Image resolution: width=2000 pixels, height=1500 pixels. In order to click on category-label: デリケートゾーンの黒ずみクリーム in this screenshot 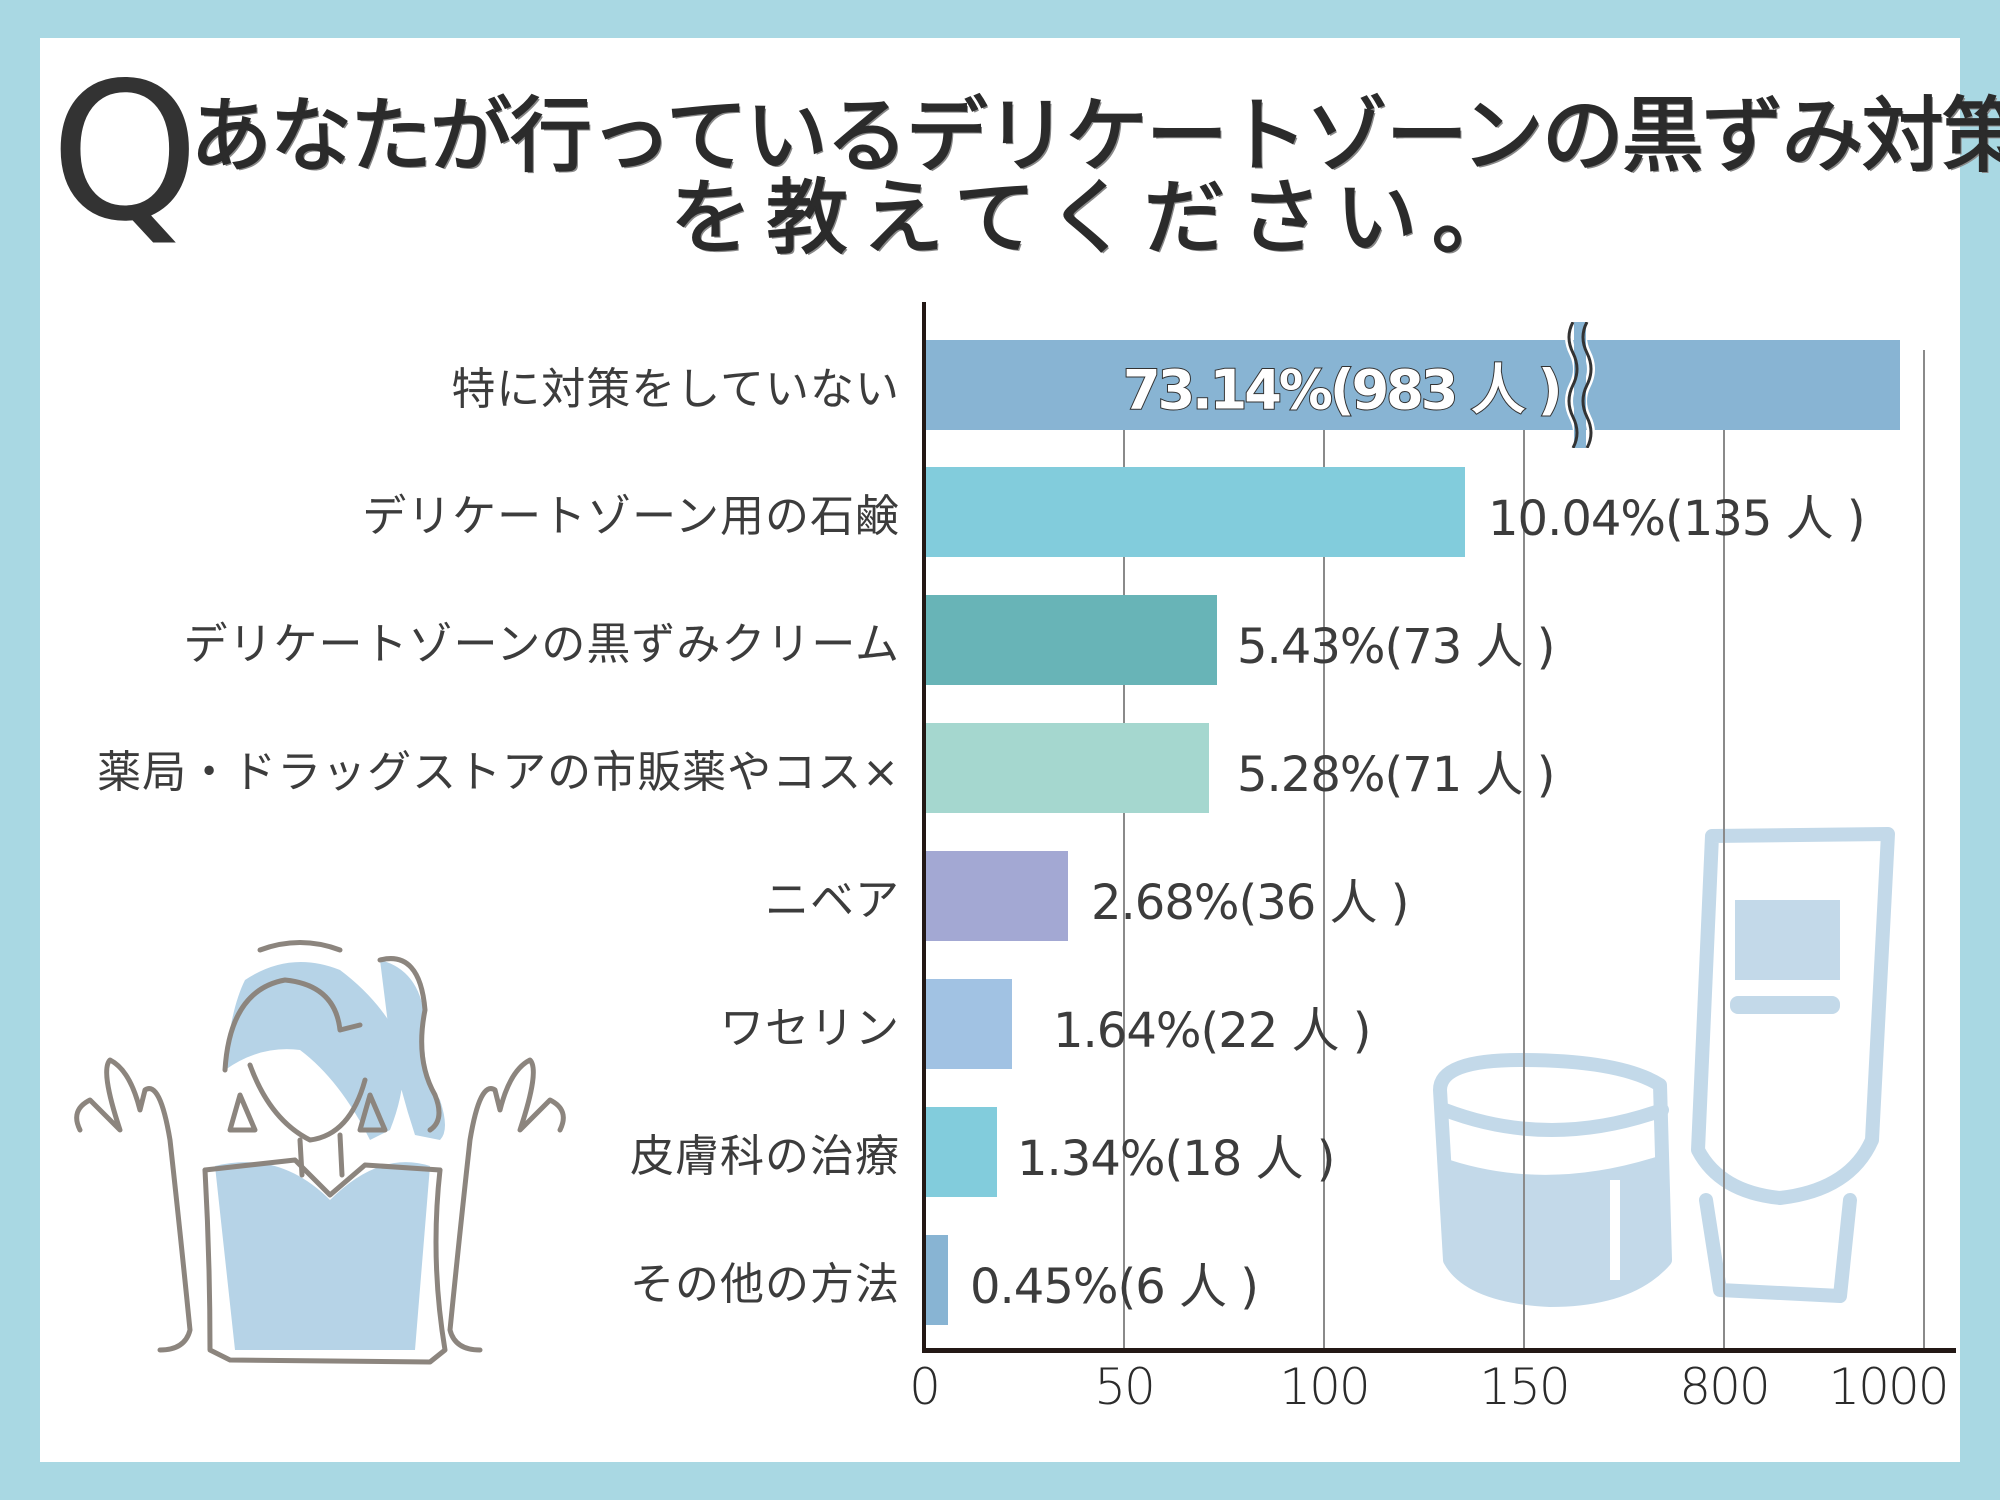, I will do `click(541, 644)`.